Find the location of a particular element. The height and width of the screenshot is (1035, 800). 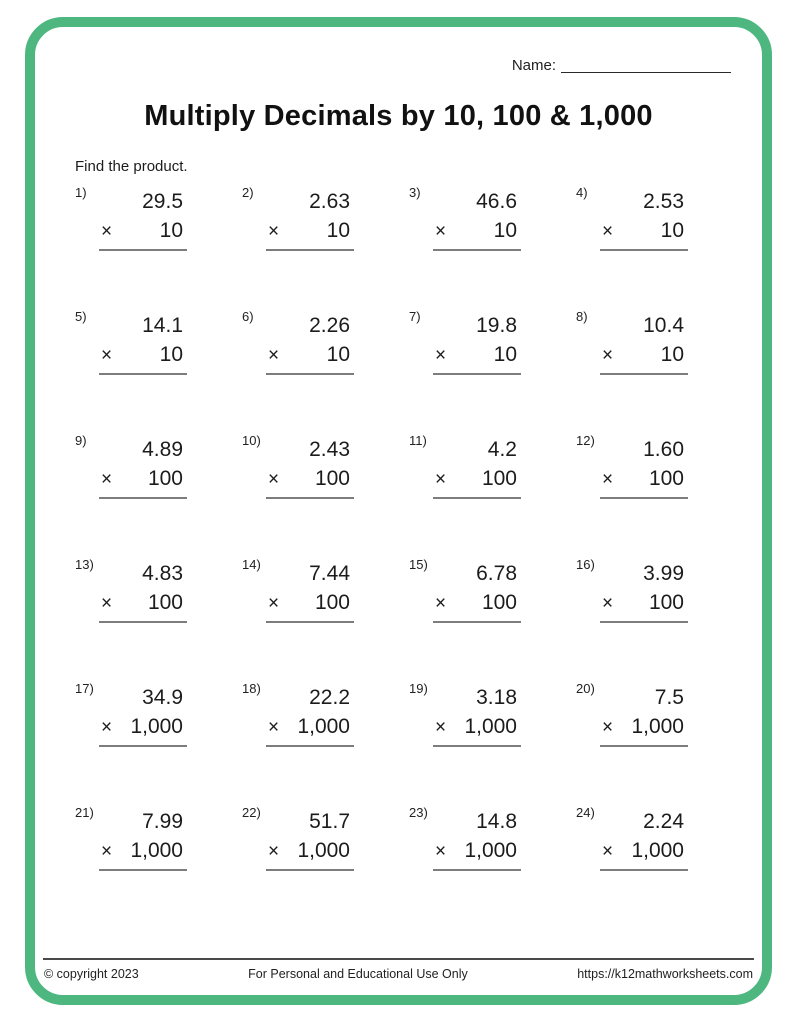

multiplicand: 14.1 is located at coordinates (162, 325).